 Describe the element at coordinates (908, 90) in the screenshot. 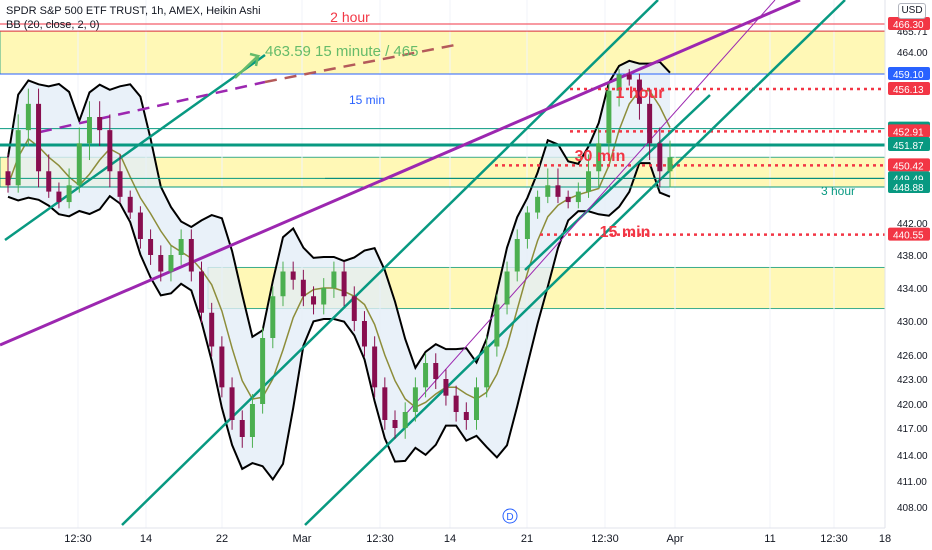

I see `price-tag-label: 456.13` at that location.